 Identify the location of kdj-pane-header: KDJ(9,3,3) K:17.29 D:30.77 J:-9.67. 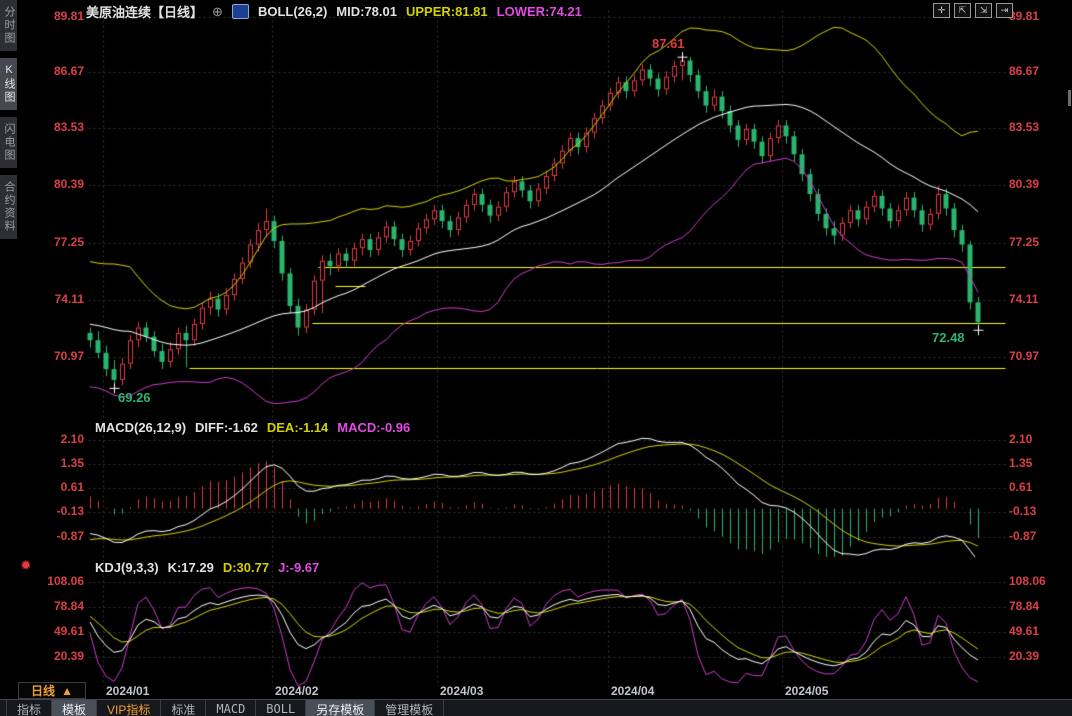
(207, 567).